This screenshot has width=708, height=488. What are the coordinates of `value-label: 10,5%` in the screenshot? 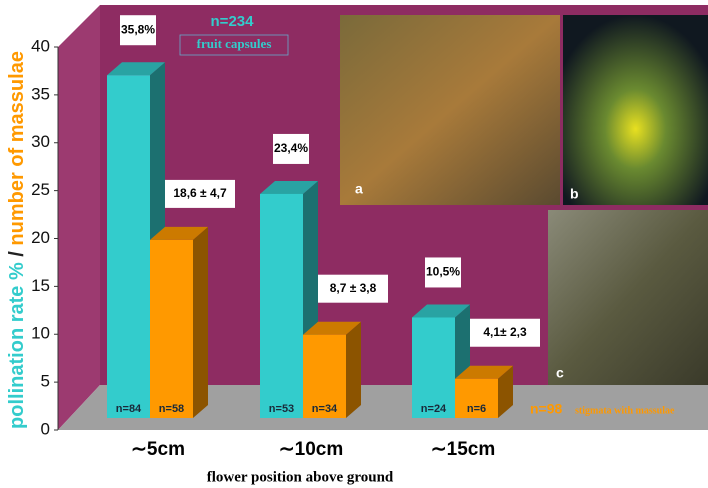 It's located at (443, 272).